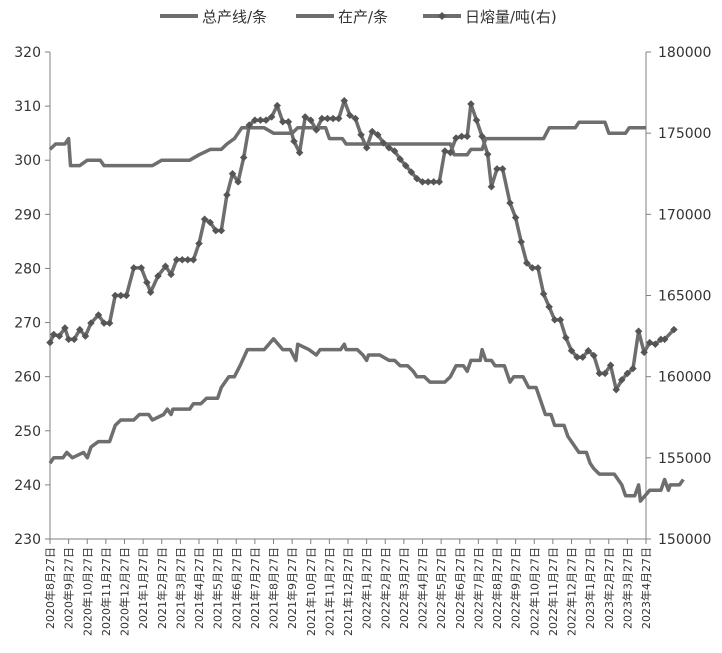  Describe the element at coordinates (348, 591) in the screenshot. I see `x-tick-label: 2021年12月27日` at that location.